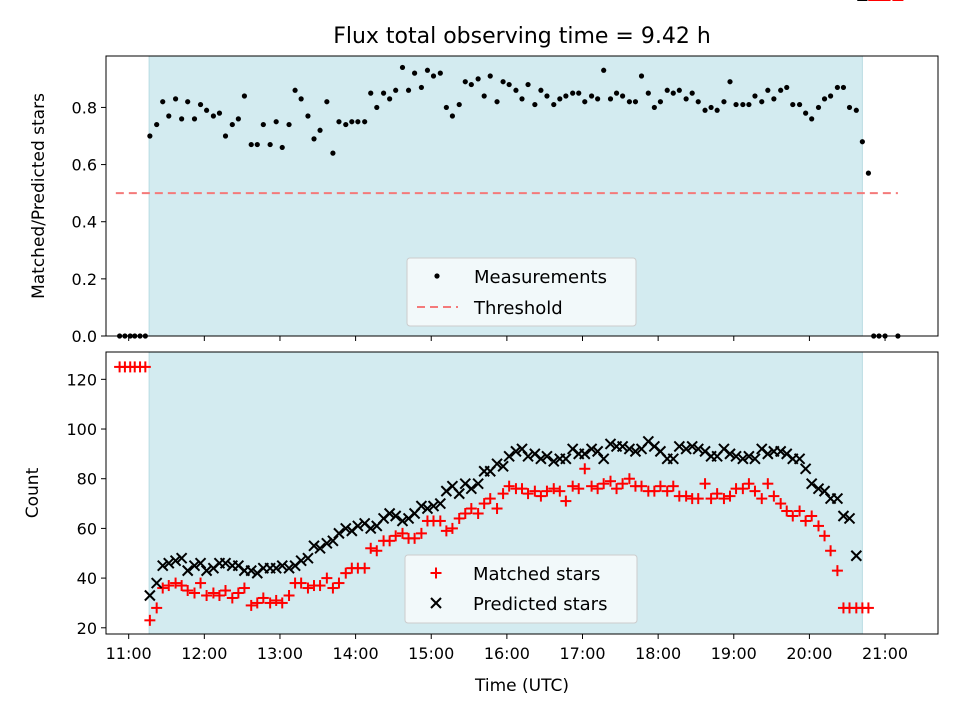  Describe the element at coordinates (84, 222) in the screenshot. I see `y-tick-label: 0.4` at that location.